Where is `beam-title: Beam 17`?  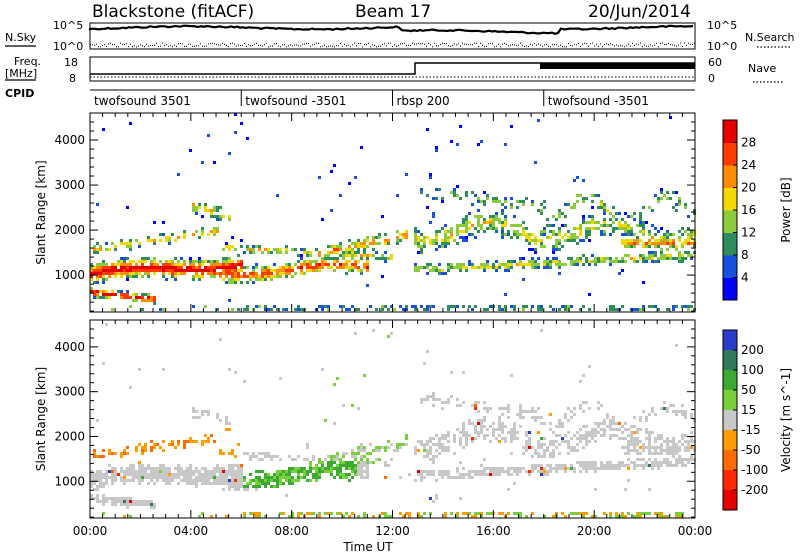 beam-title: Beam 17 is located at coordinates (393, 12).